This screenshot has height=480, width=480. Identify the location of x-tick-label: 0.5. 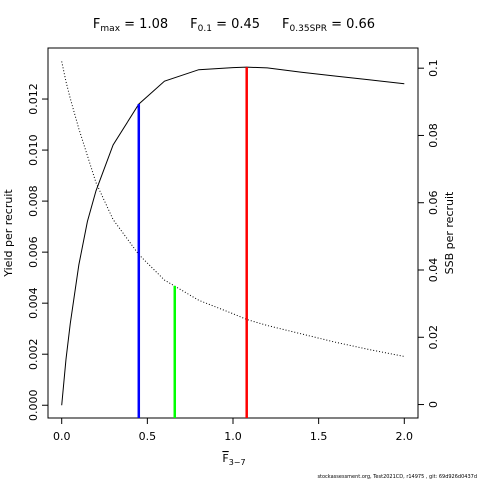
(148, 436).